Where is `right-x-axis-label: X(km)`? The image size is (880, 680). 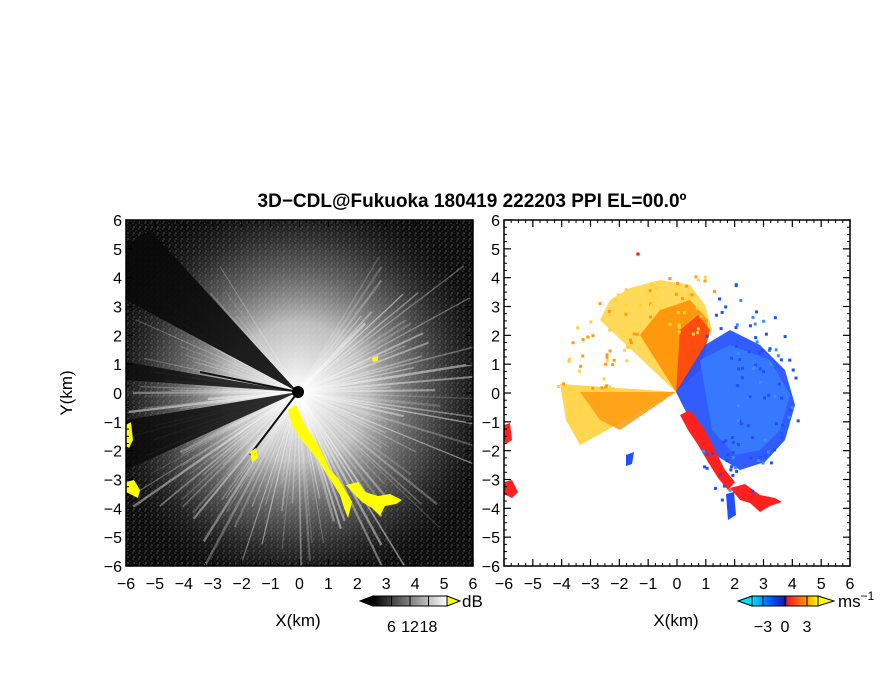
right-x-axis-label: X(km) is located at coordinates (675, 620).